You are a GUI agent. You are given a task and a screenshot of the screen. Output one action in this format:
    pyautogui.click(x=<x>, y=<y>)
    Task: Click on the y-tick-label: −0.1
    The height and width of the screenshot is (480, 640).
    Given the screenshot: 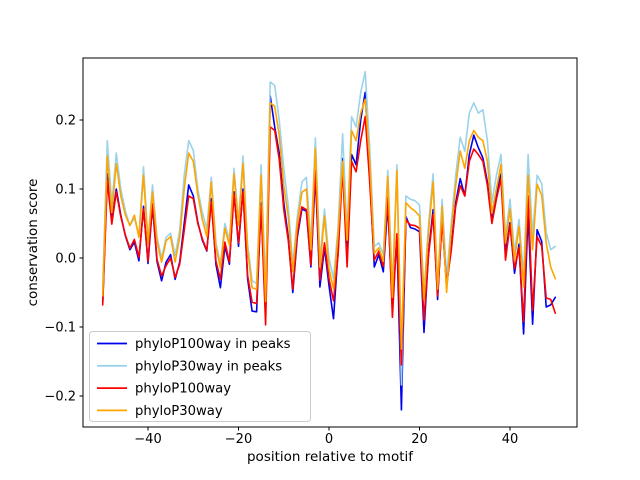 What is the action you would take?
    pyautogui.click(x=60, y=328)
    